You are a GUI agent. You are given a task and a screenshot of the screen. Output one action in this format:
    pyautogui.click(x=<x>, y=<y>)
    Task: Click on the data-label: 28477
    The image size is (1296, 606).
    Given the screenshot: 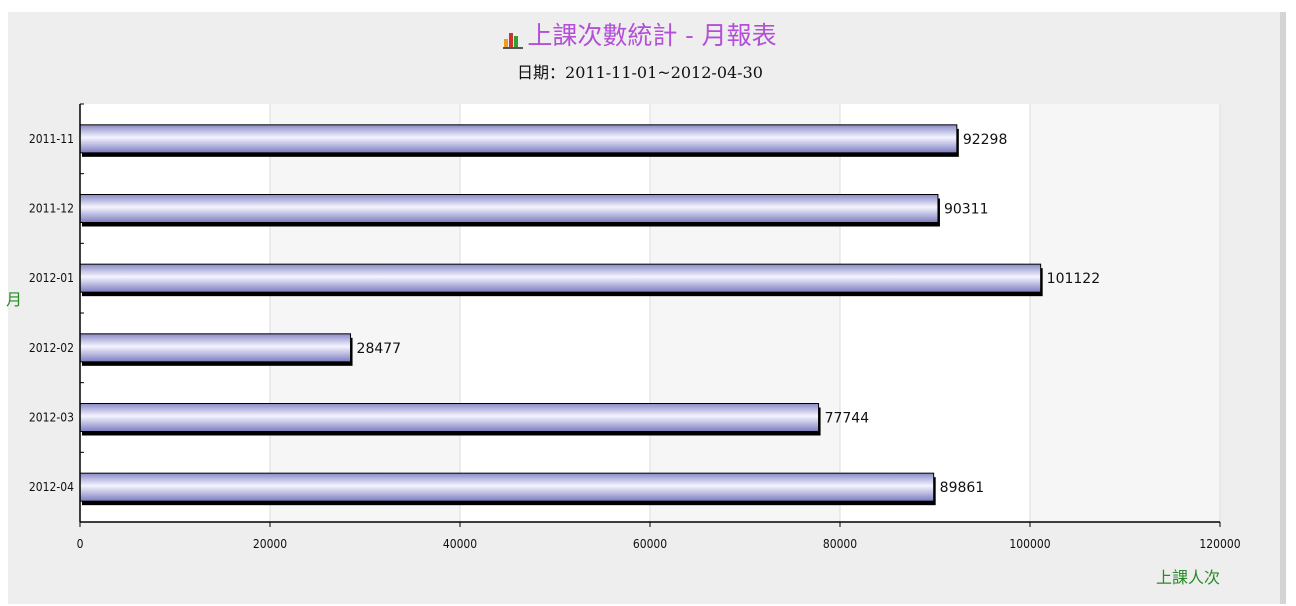 What is the action you would take?
    pyautogui.click(x=379, y=349)
    